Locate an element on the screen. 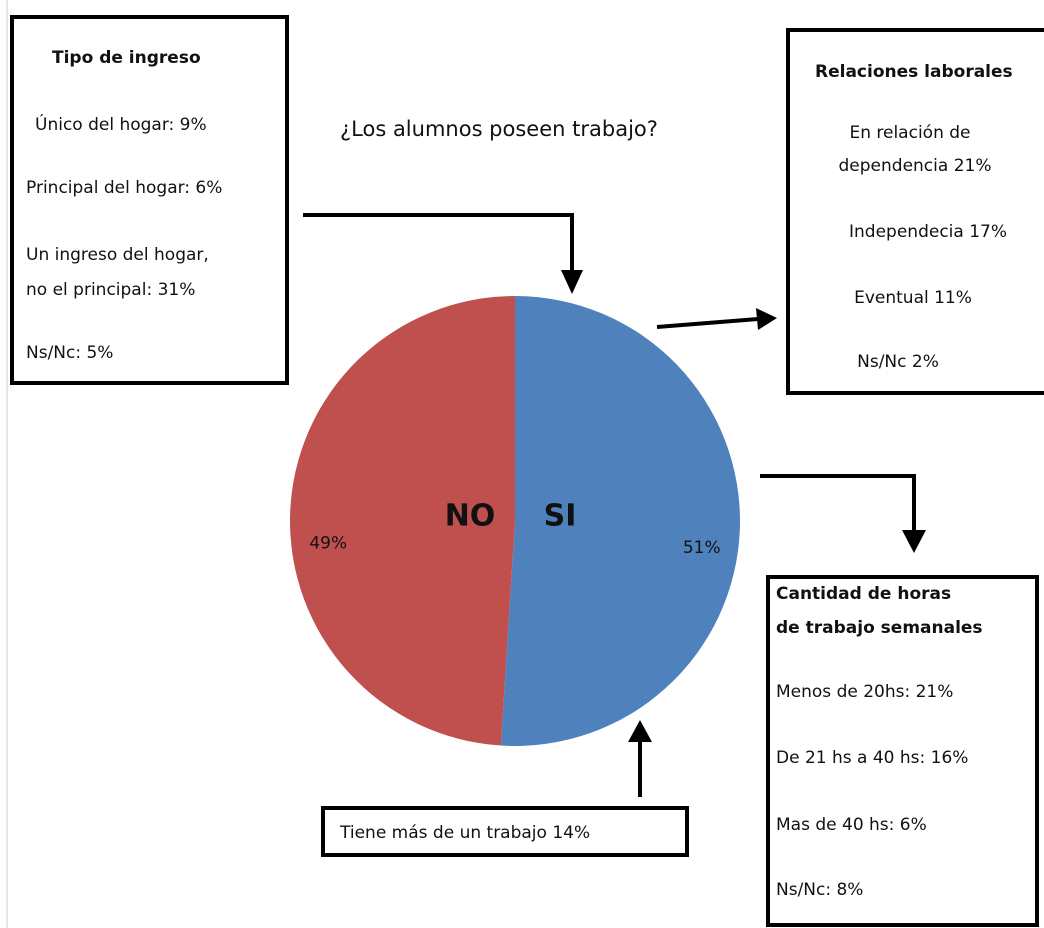 This screenshot has width=1044, height=928. box-line: Mas de 40 hs: 6% is located at coordinates (851, 825).